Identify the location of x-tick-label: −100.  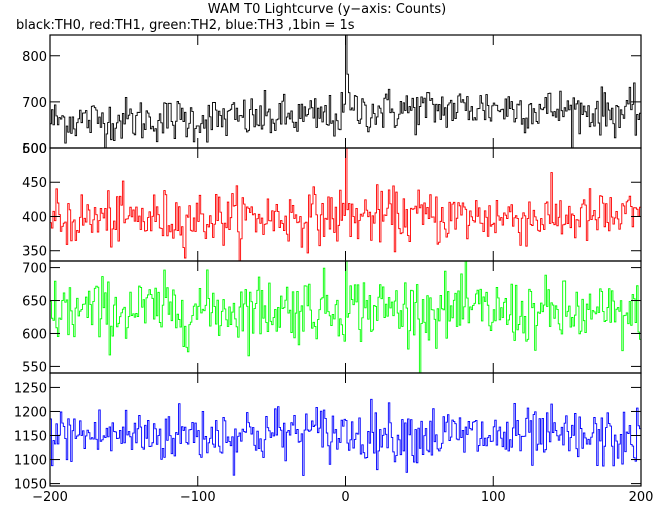
(198, 497).